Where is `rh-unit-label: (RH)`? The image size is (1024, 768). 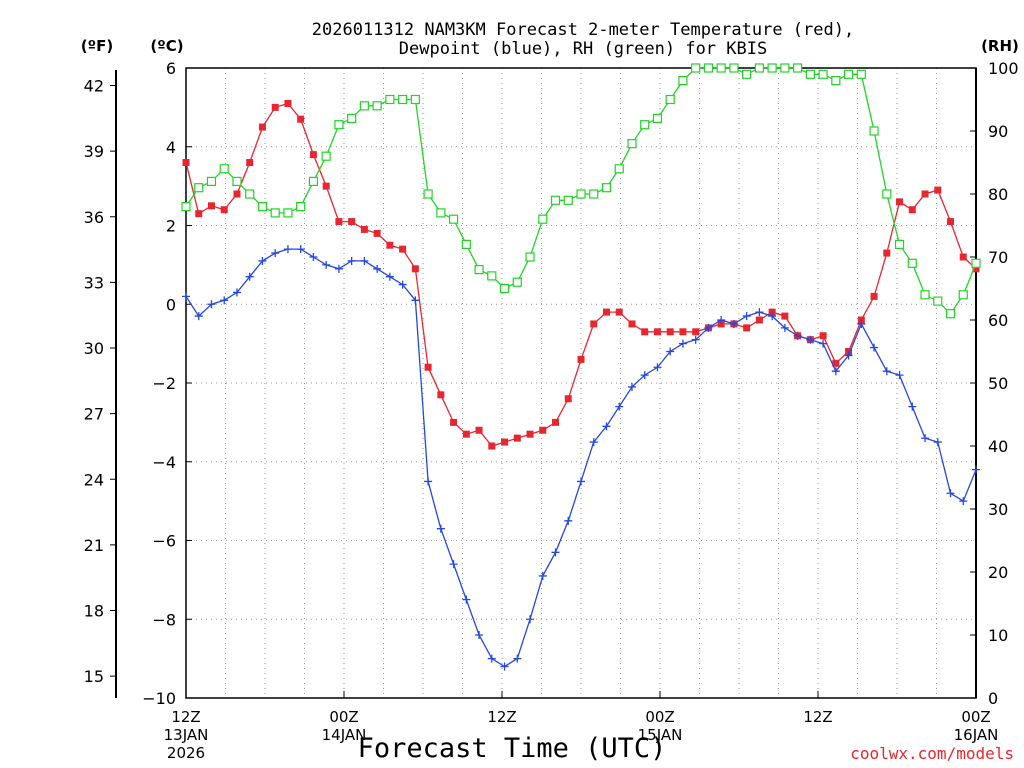 rh-unit-label: (RH) is located at coordinates (1000, 46).